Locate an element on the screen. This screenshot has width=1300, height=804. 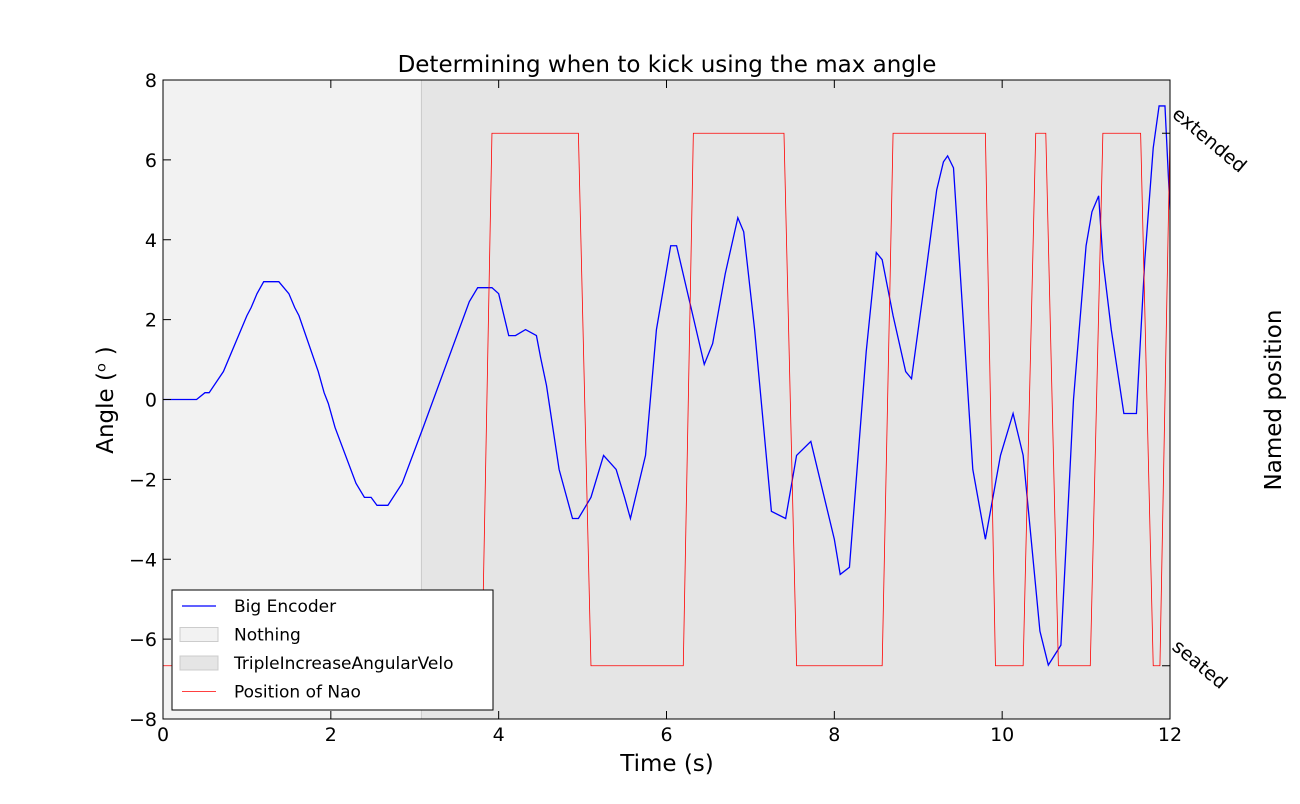
y-tick-label: 6 is located at coordinates (151, 161).